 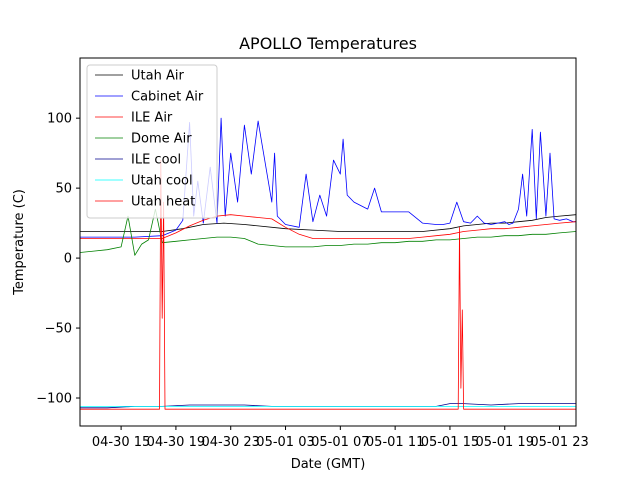 I want to click on legend-entry-label: Dome Air, so click(x=161, y=139).